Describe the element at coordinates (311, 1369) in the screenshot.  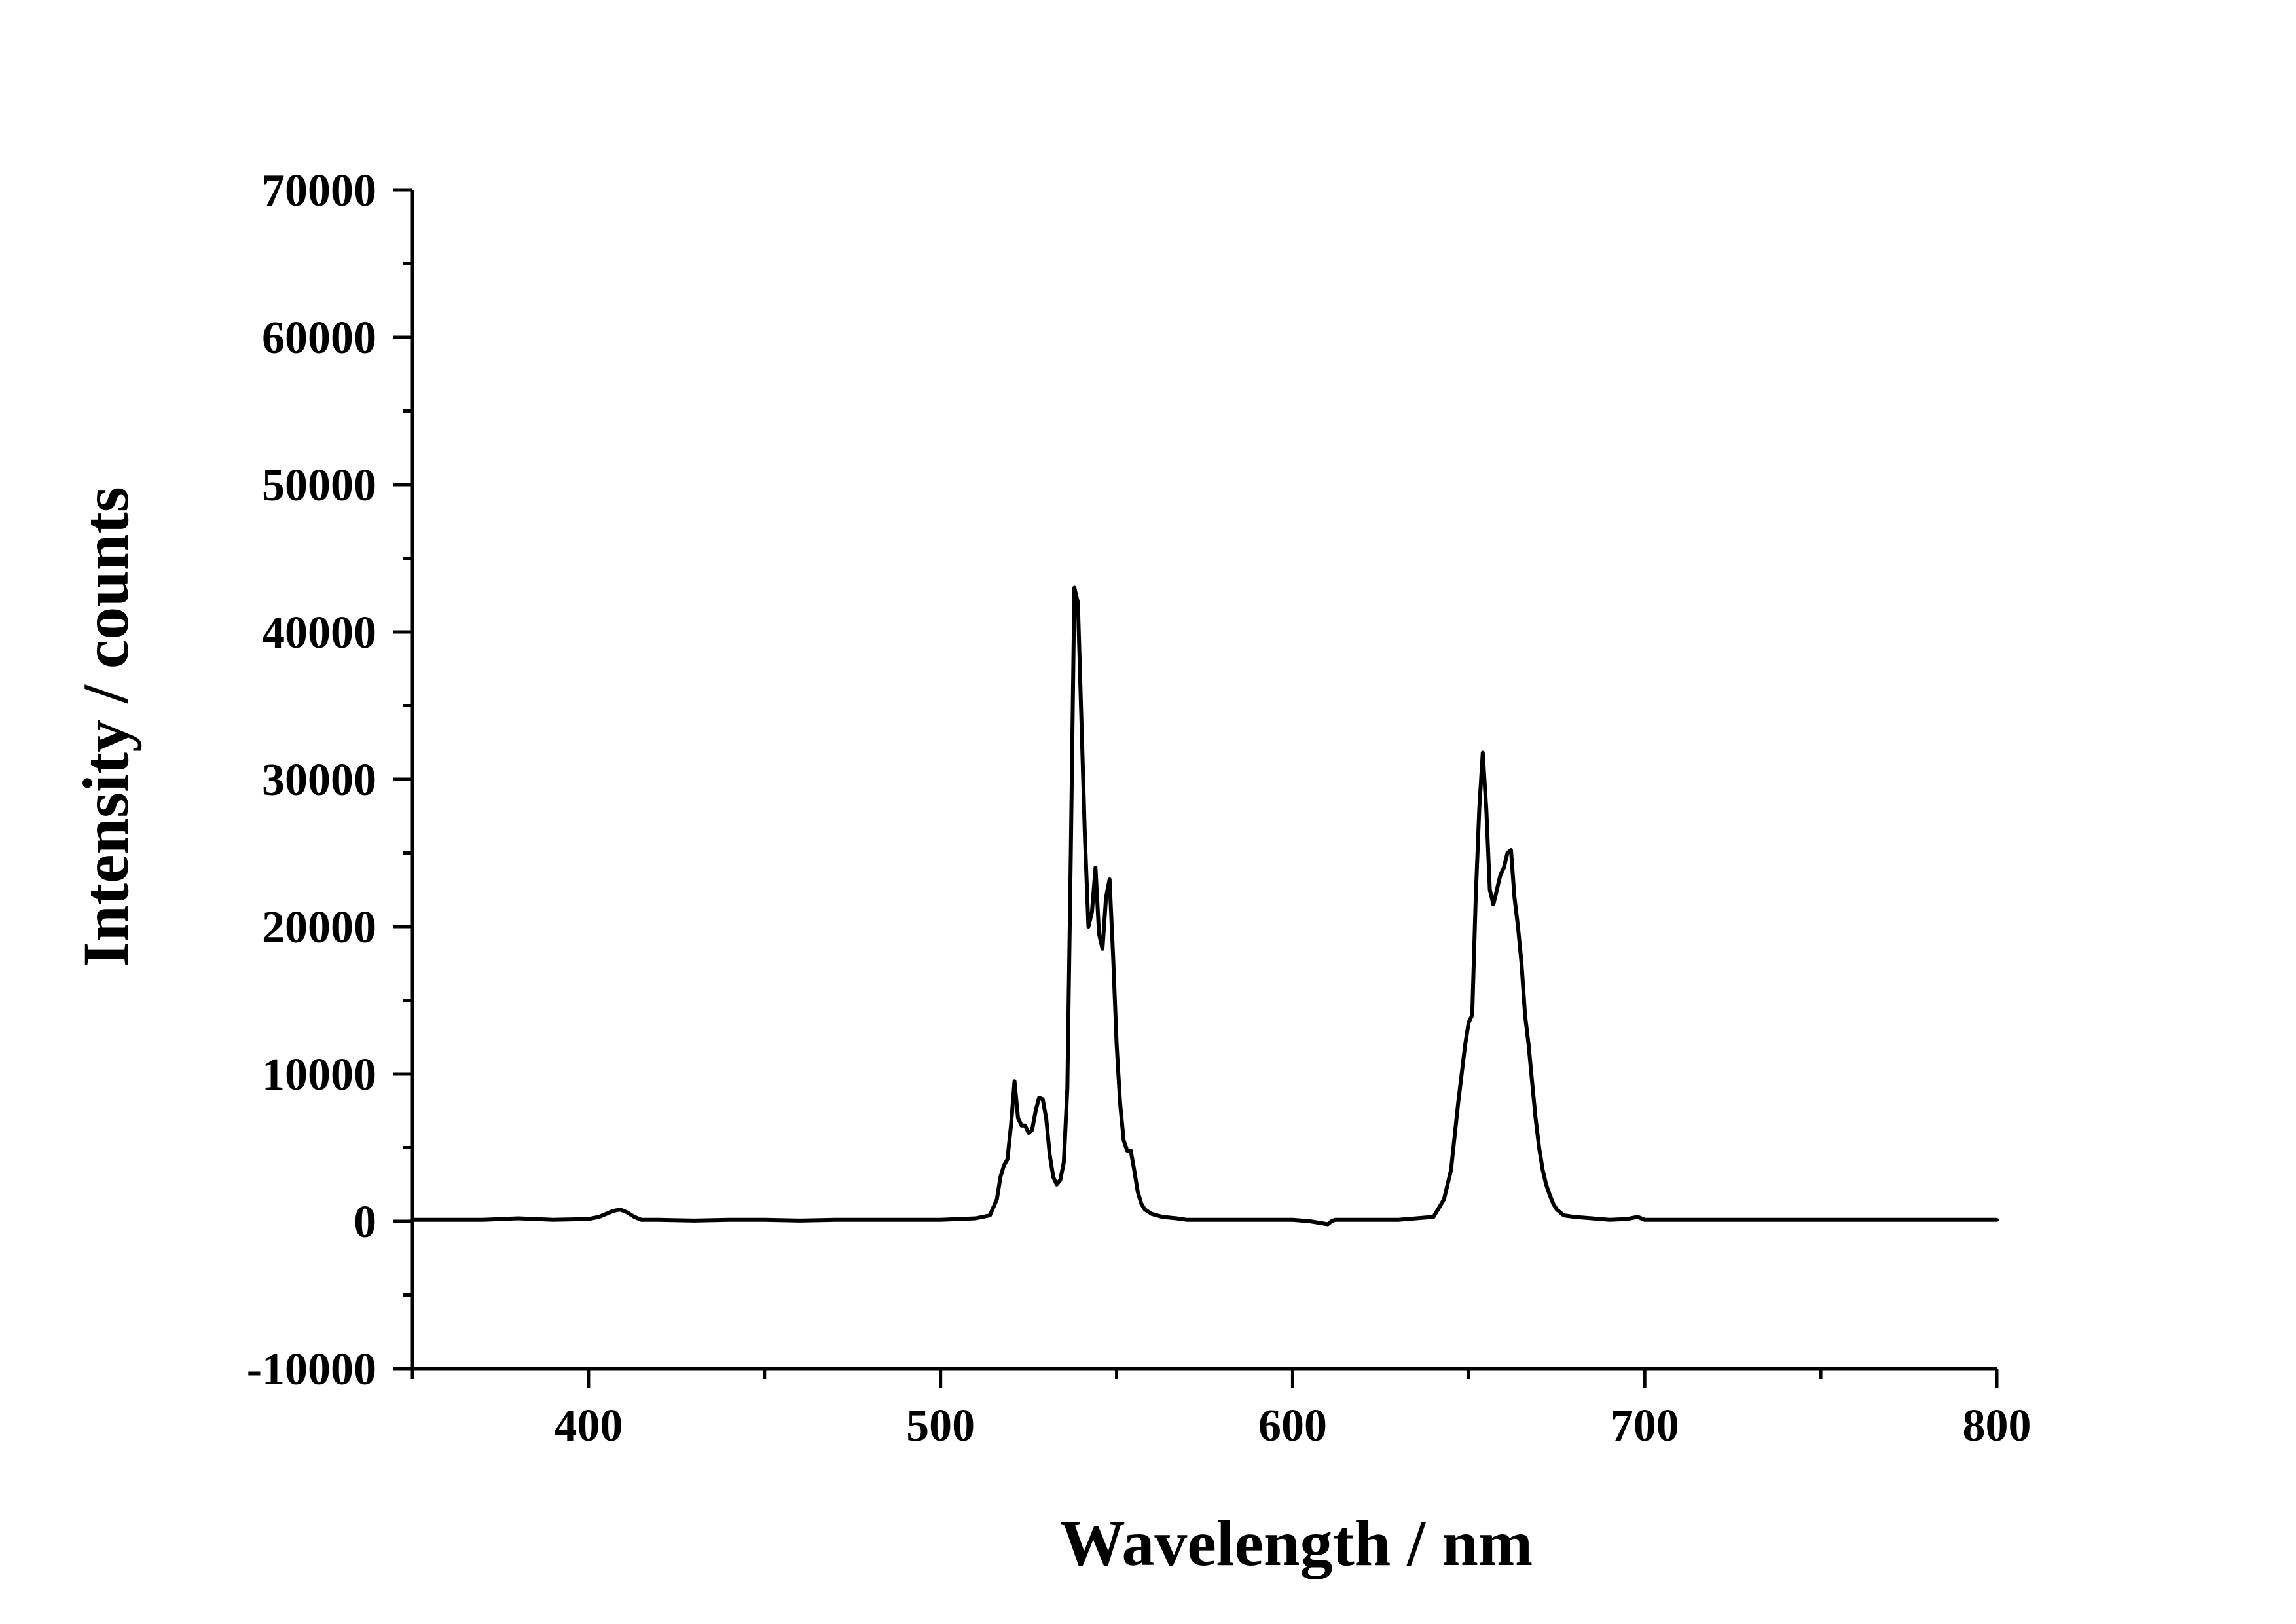
I see `y-tick-label: -10000` at that location.